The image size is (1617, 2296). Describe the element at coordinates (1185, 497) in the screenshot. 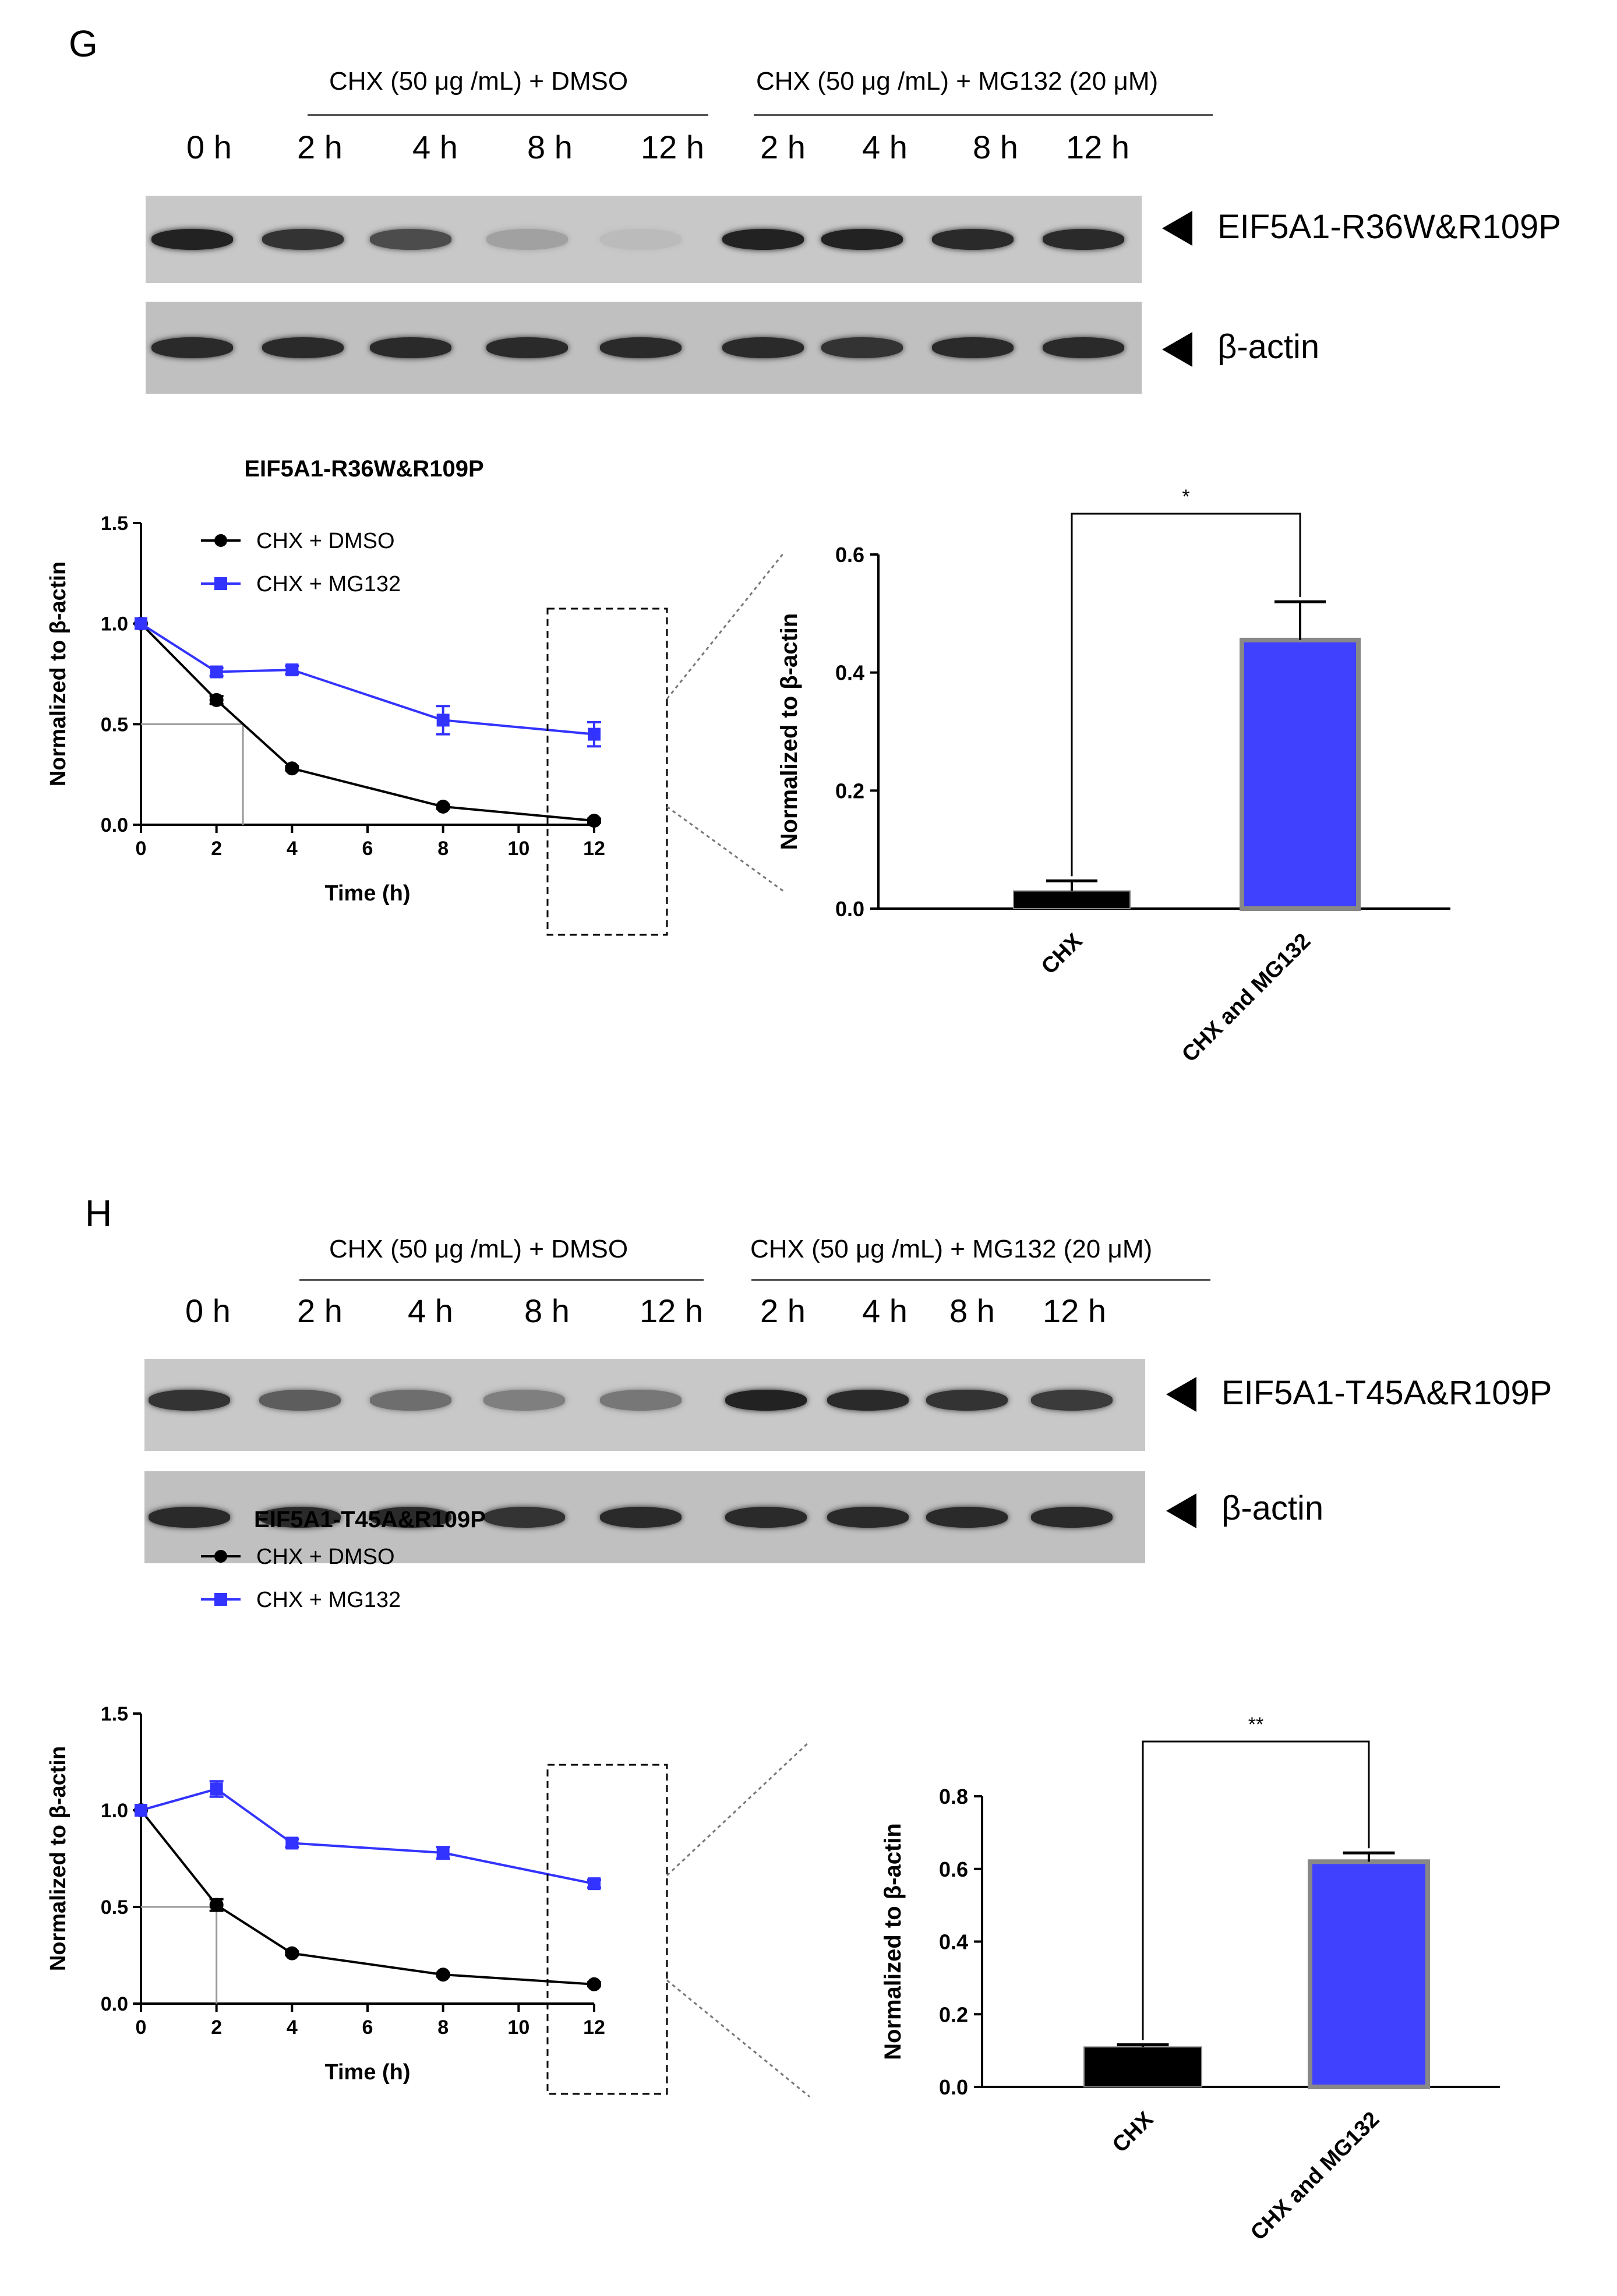

I see `significance-marker: *` at that location.